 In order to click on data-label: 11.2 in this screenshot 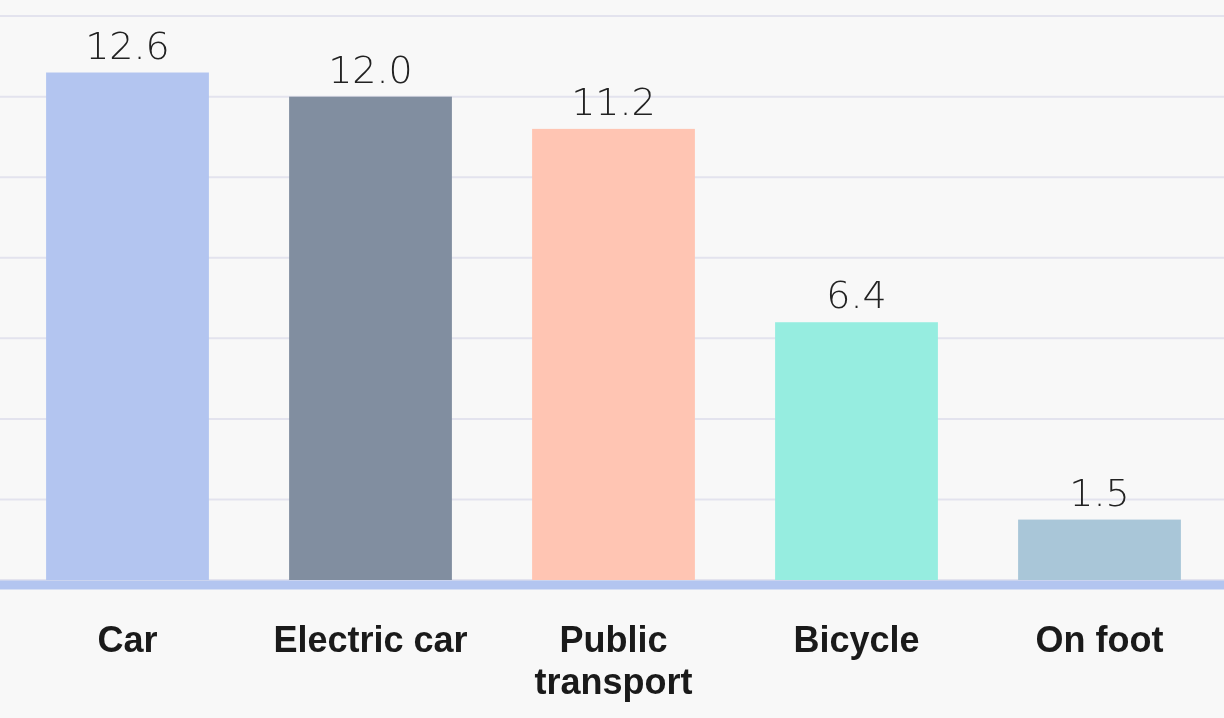, I will do `click(613, 101)`.